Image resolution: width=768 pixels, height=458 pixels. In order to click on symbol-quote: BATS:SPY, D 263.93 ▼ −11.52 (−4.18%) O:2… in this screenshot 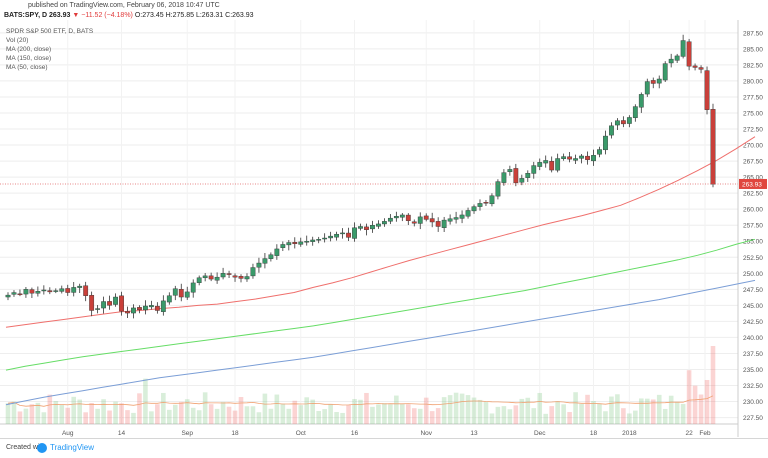, I will do `click(129, 15)`.